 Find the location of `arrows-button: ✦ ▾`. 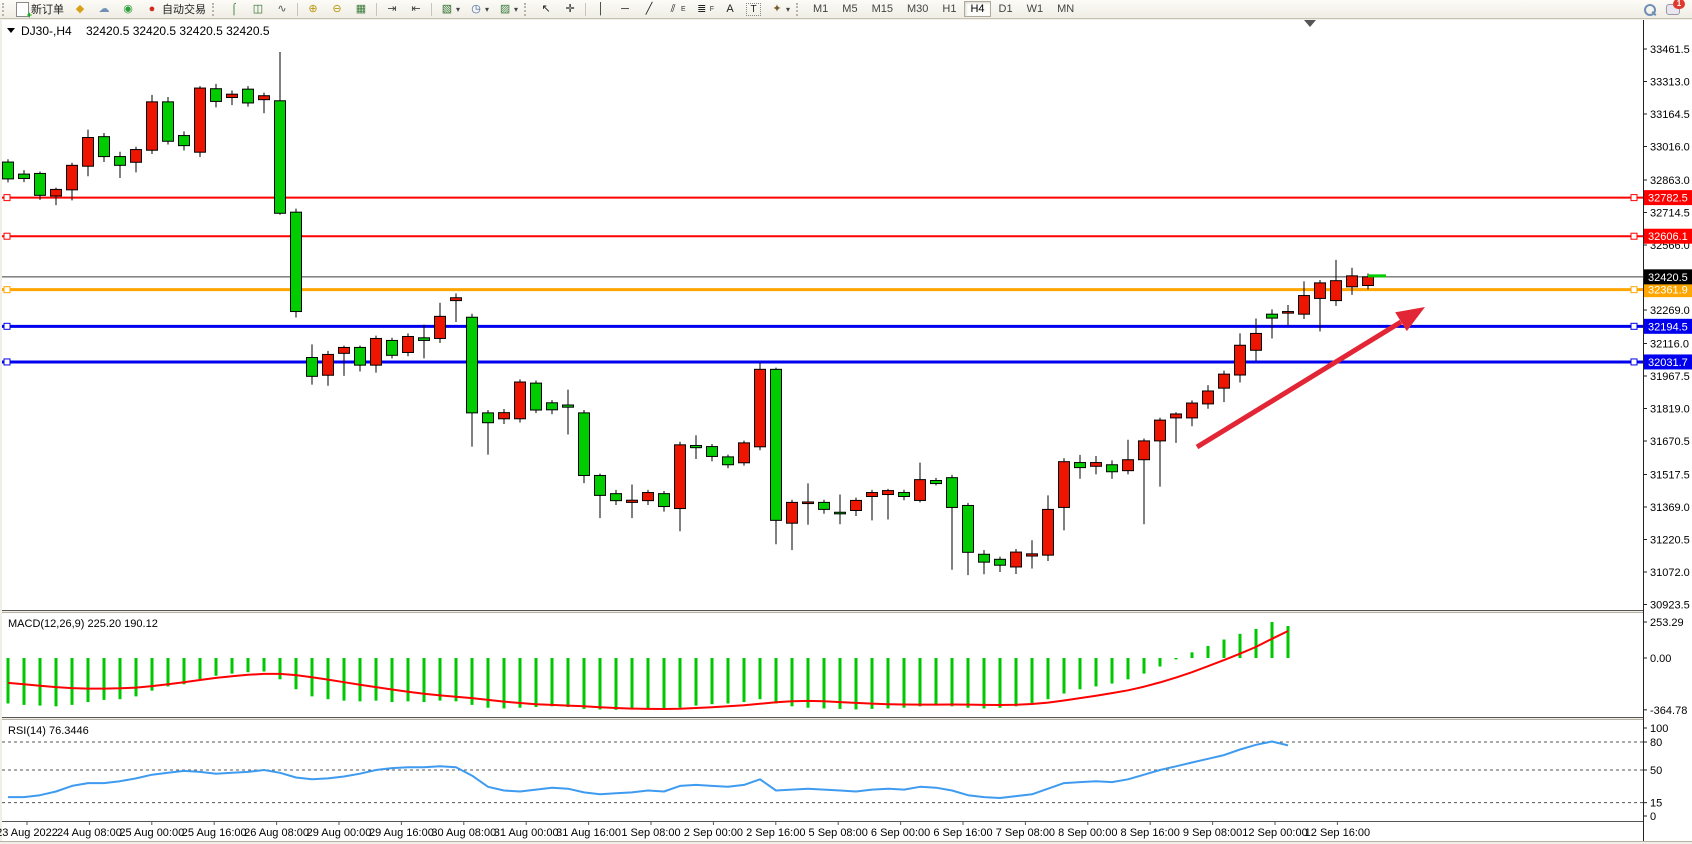

arrows-button: ✦ ▾ is located at coordinates (779, 9).